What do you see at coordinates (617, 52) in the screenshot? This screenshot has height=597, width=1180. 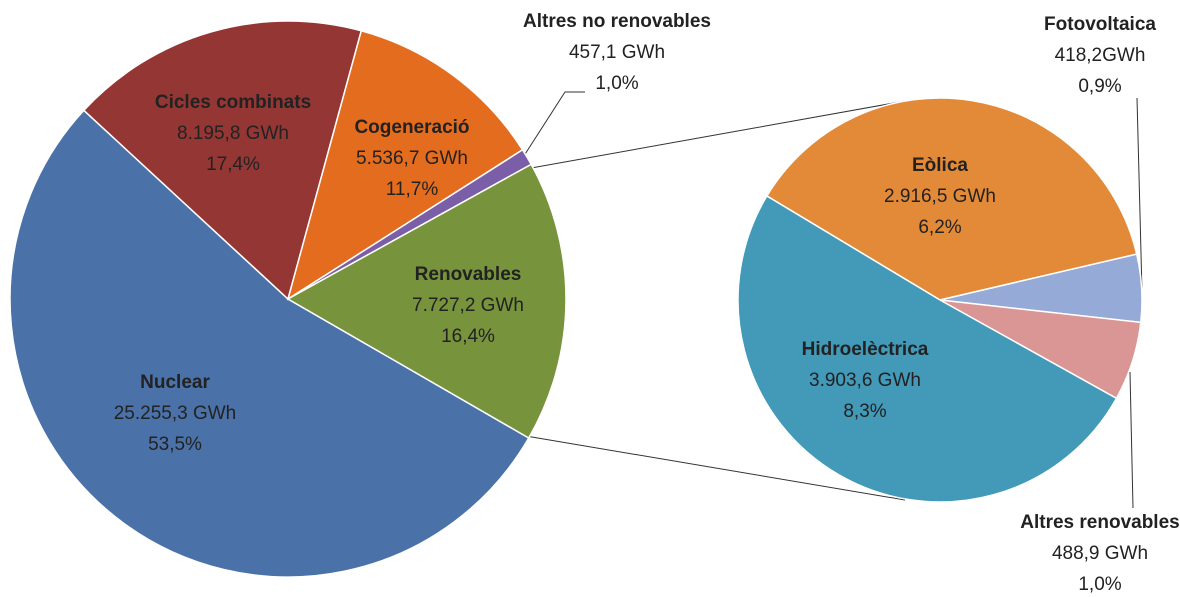 I see `value-label: 457,1 GWh` at bounding box center [617, 52].